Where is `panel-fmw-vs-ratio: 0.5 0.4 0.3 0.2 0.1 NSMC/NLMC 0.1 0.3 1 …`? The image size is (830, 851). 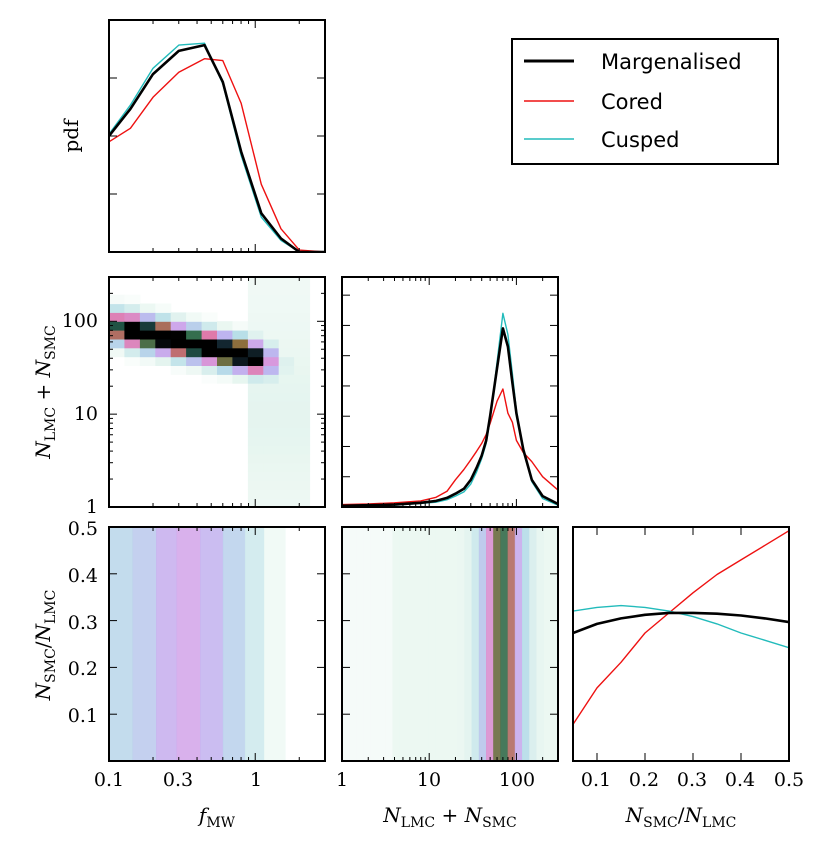
panel-fmw-vs-ratio: 0.5 0.4 0.3 0.2 0.1 NSMC/NLMC 0.1 0.3 1 … is located at coordinates (178, 674).